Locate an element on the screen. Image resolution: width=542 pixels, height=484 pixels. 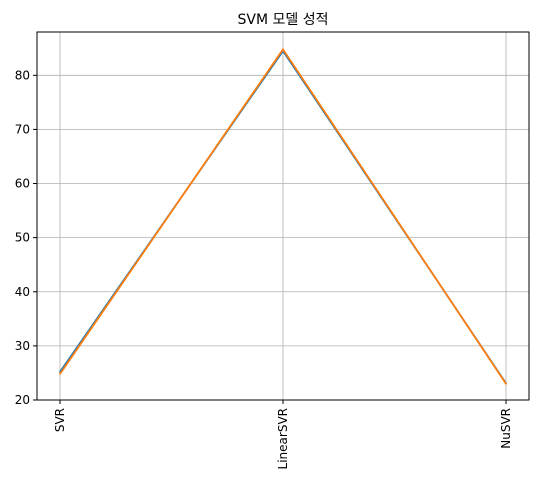
y-tick-label: 30 is located at coordinates (22, 346).